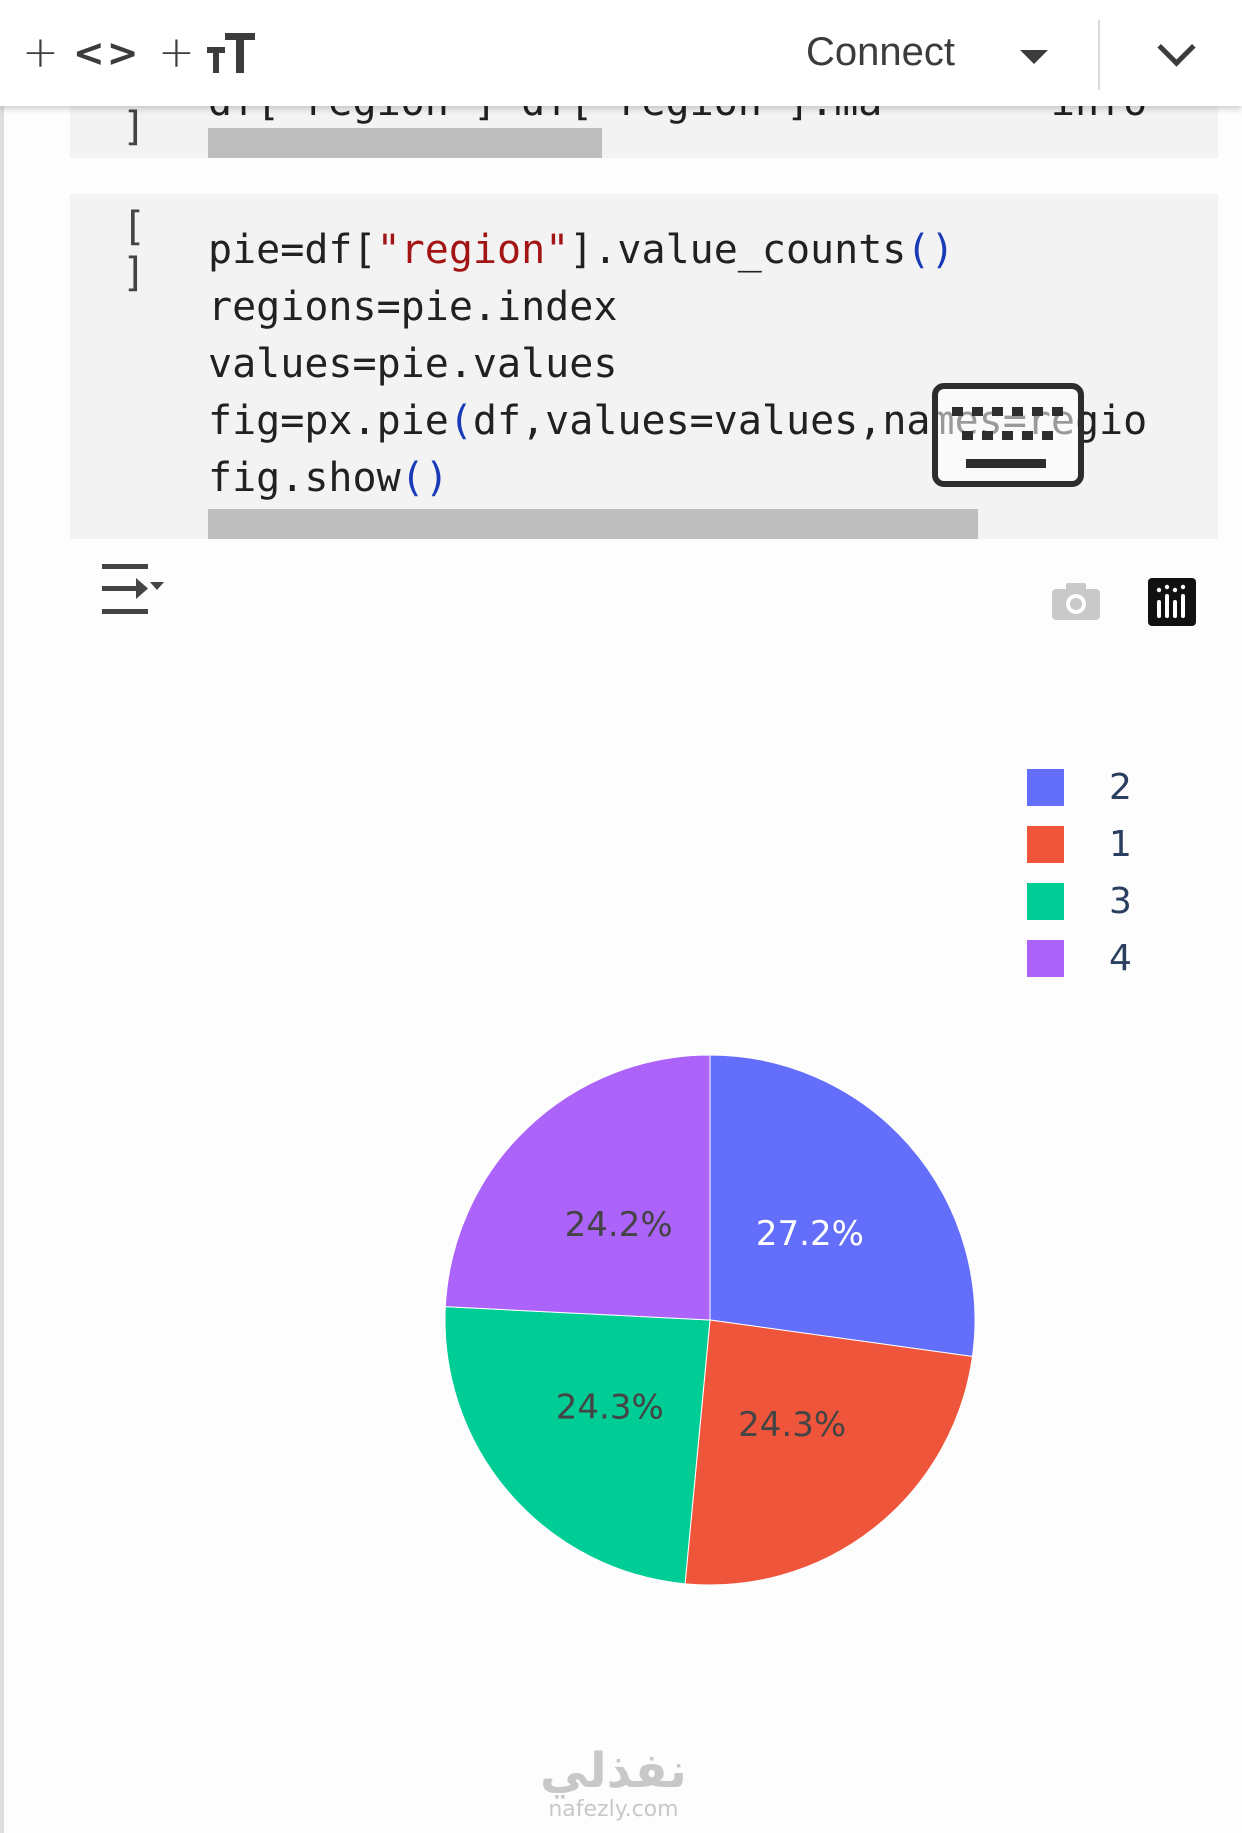 This screenshot has width=1242, height=1833. Describe the element at coordinates (106, 53) in the screenshot. I see `code-icon: <>` at that location.